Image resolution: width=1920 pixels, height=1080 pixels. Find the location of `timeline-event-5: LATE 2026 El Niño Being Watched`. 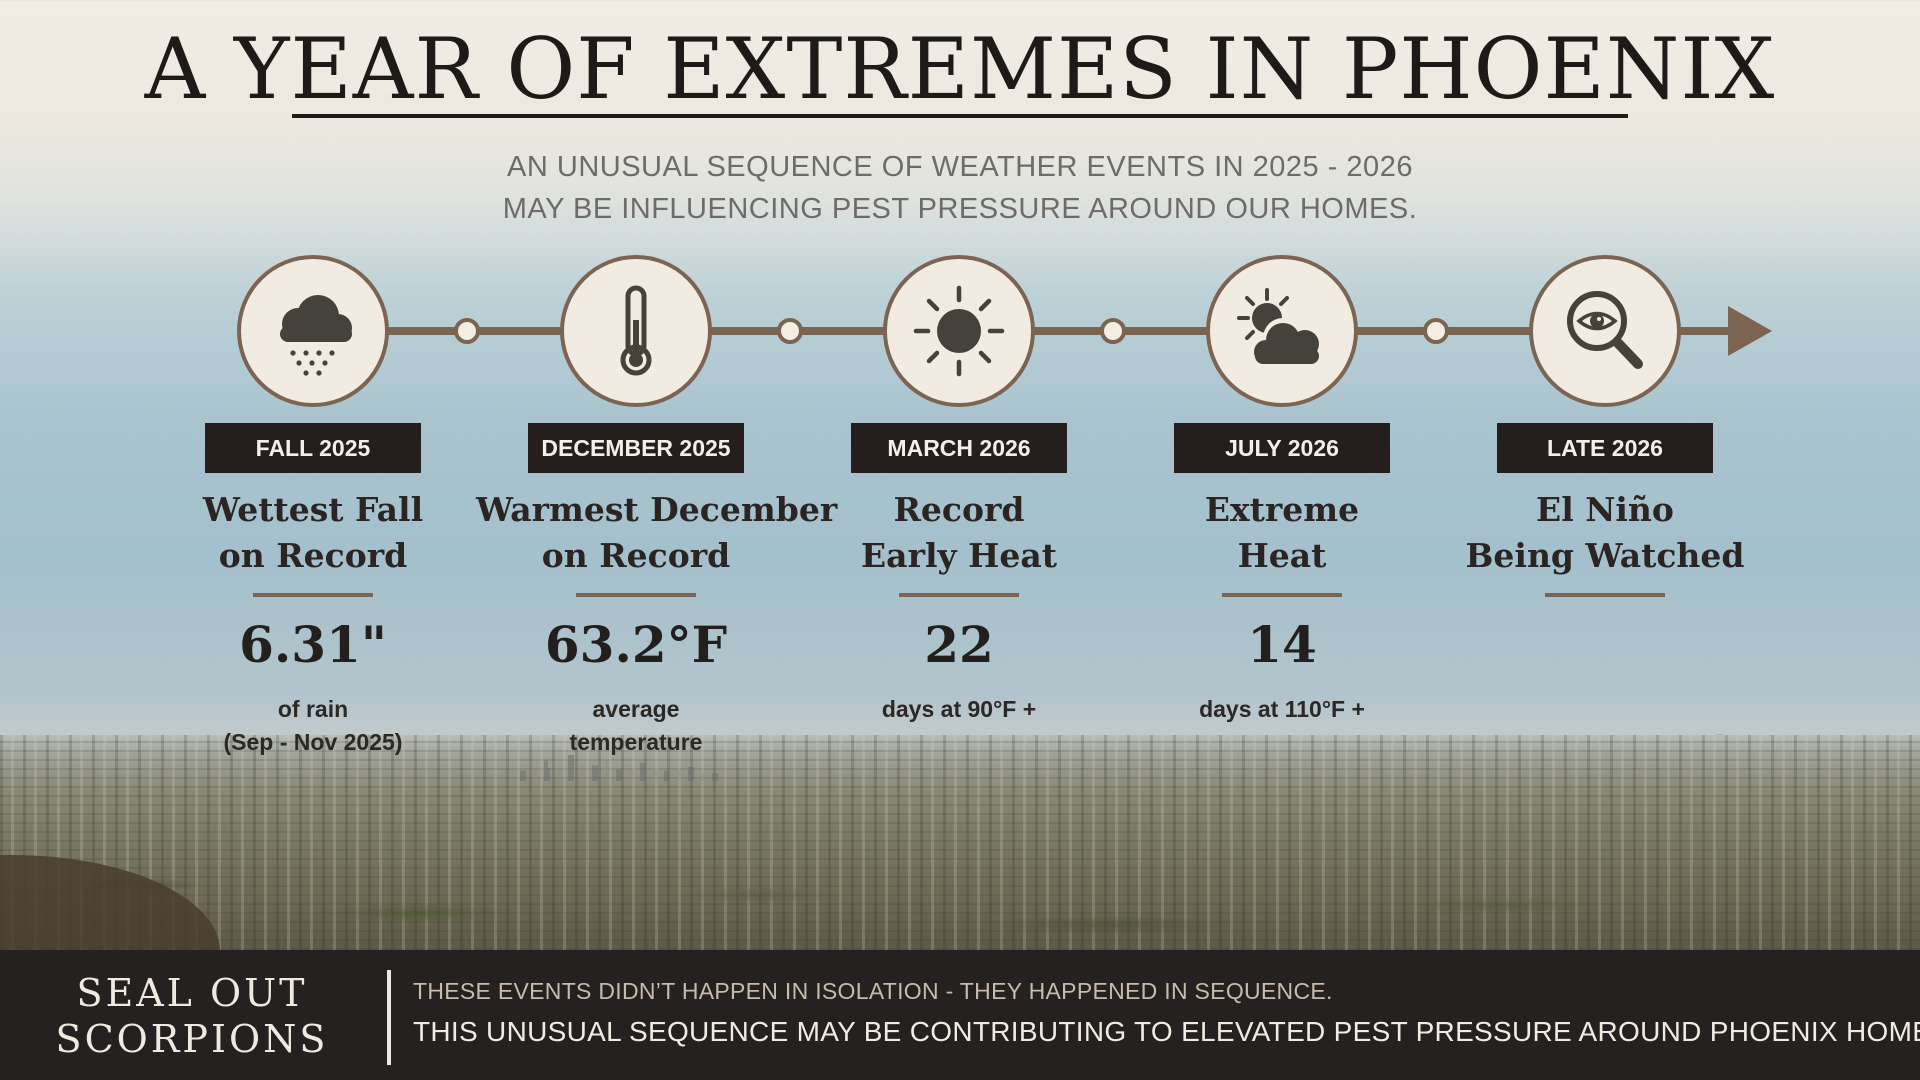

timeline-event-5: LATE 2026 El Niño Being Watched is located at coordinates (1605, 510).